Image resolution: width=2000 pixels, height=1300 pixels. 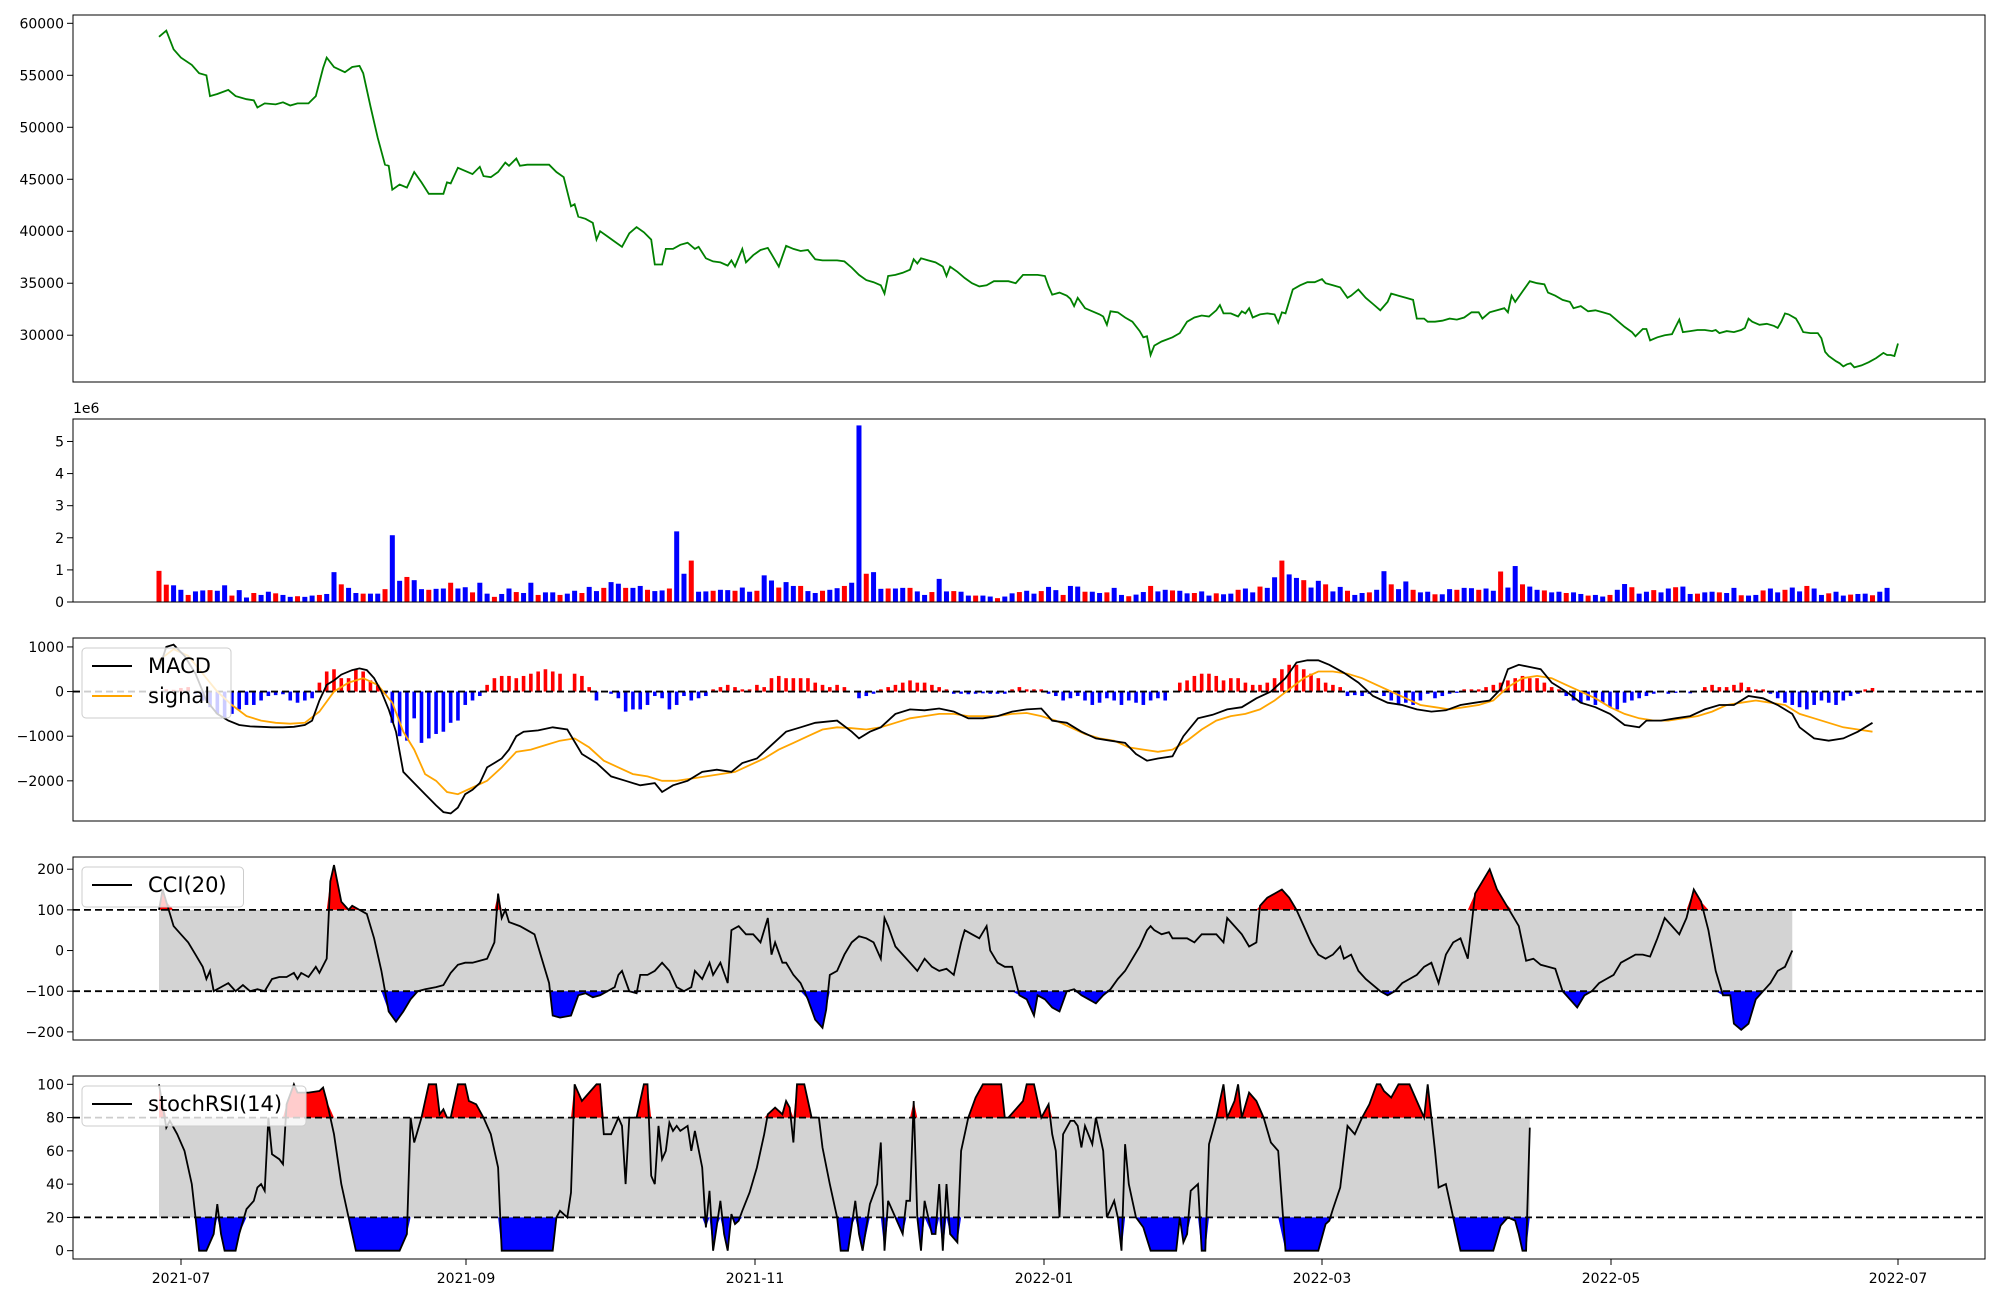 What do you see at coordinates (181, 1279) in the screenshot?
I see `x-tick-label: 2021-07` at bounding box center [181, 1279].